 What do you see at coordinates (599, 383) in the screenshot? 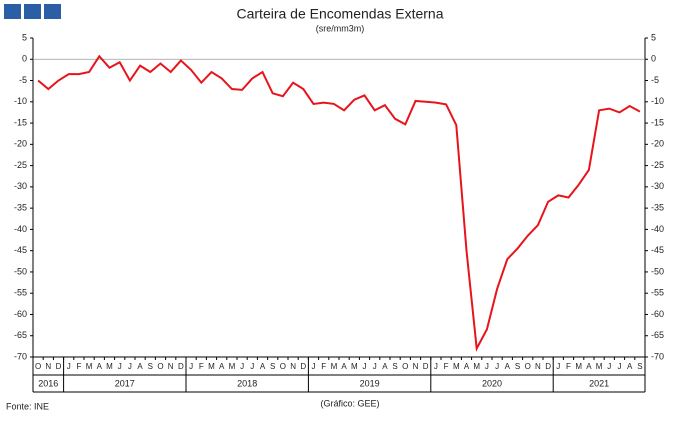
I see `year-label: 2021` at bounding box center [599, 383].